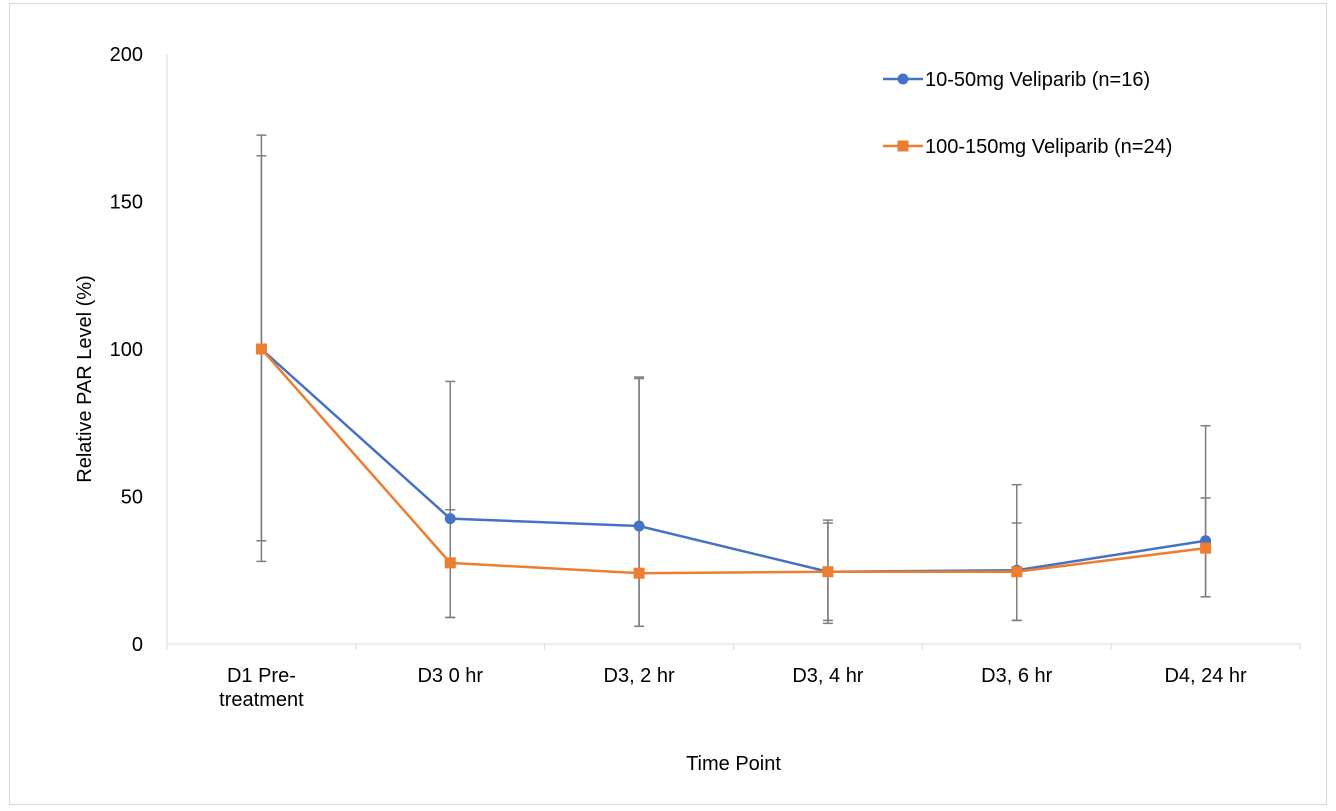  What do you see at coordinates (261, 700) in the screenshot?
I see `x-tick-label: treatment` at bounding box center [261, 700].